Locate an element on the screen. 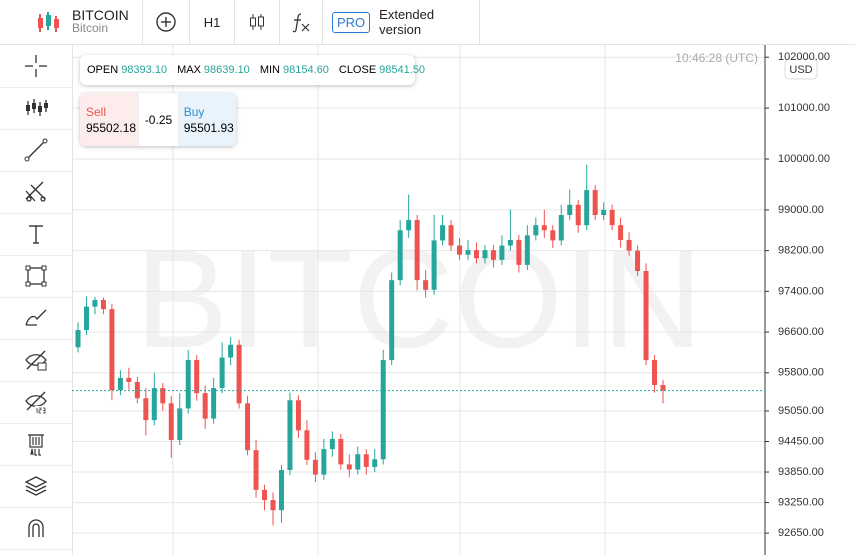 This screenshot has height=555, width=855. trade-panel: Sell 95502.18 -0.25 Buy 95501.93 is located at coordinates (158, 119).